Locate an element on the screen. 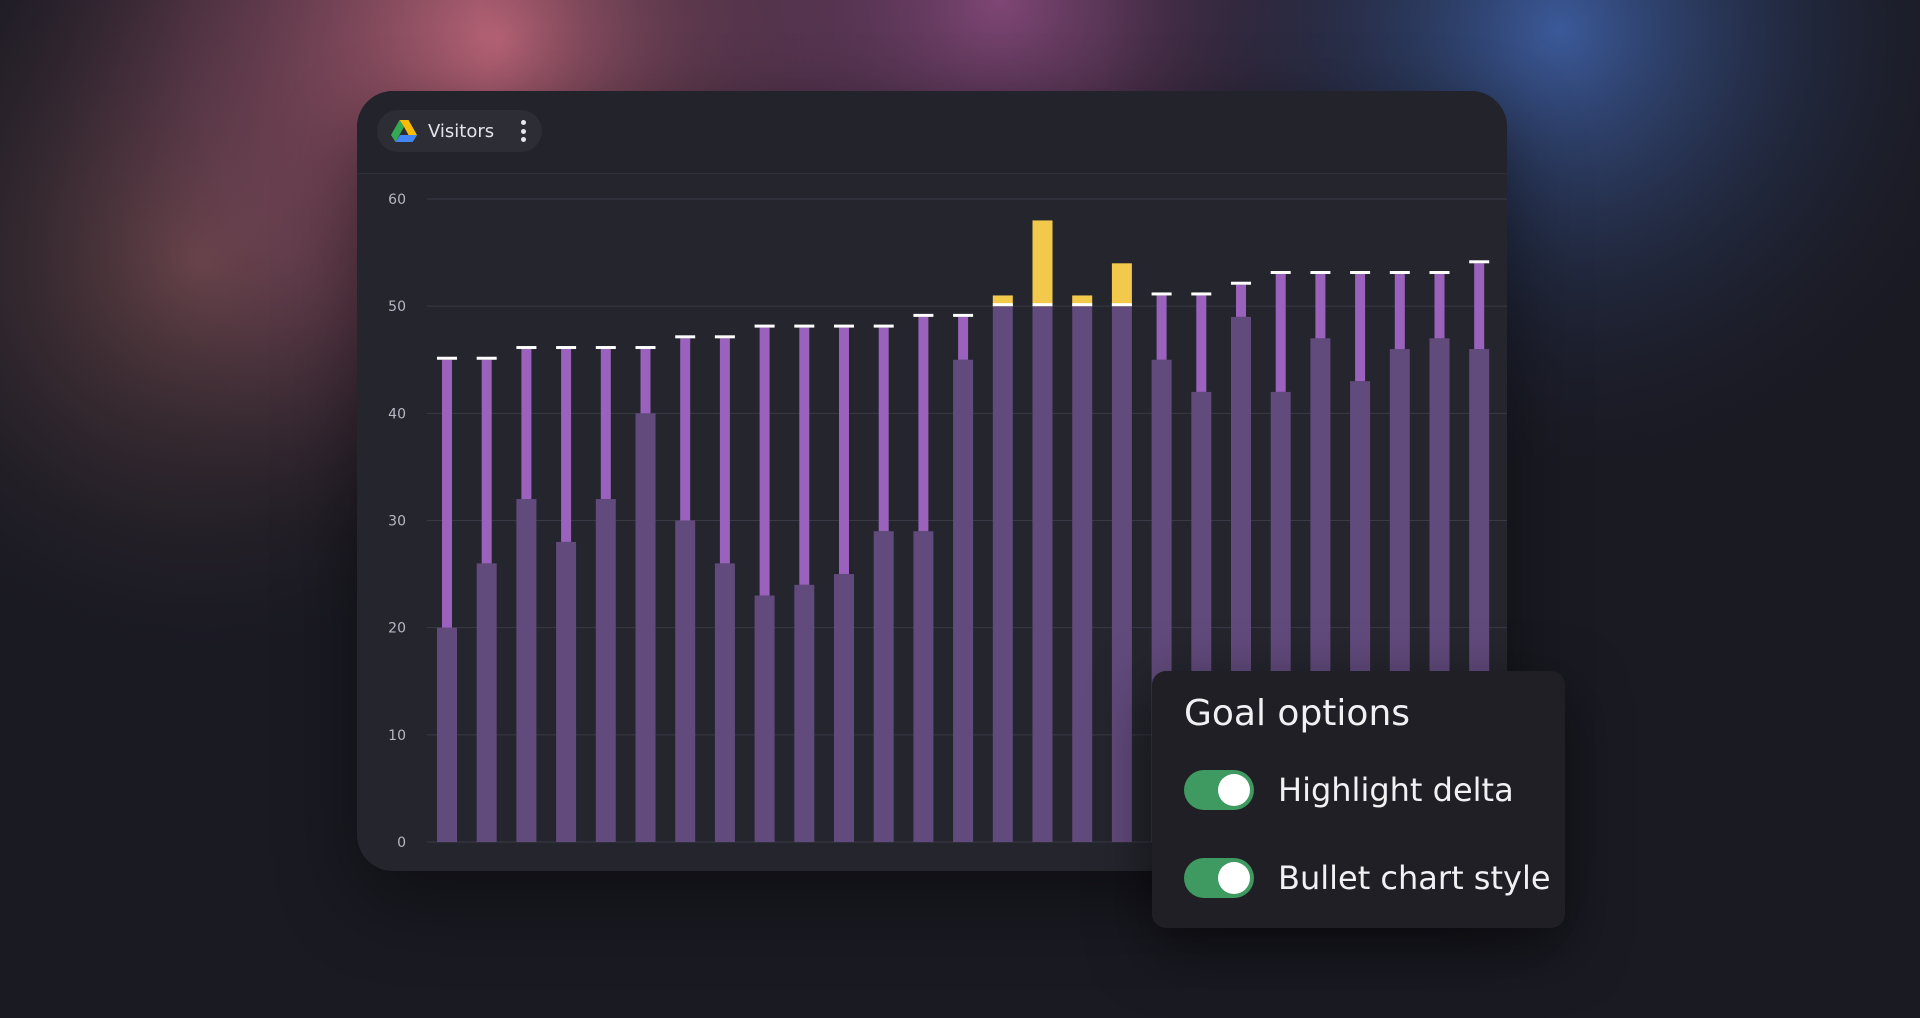 The width and height of the screenshot is (1920, 1018). google-drive-icon is located at coordinates (404, 131).